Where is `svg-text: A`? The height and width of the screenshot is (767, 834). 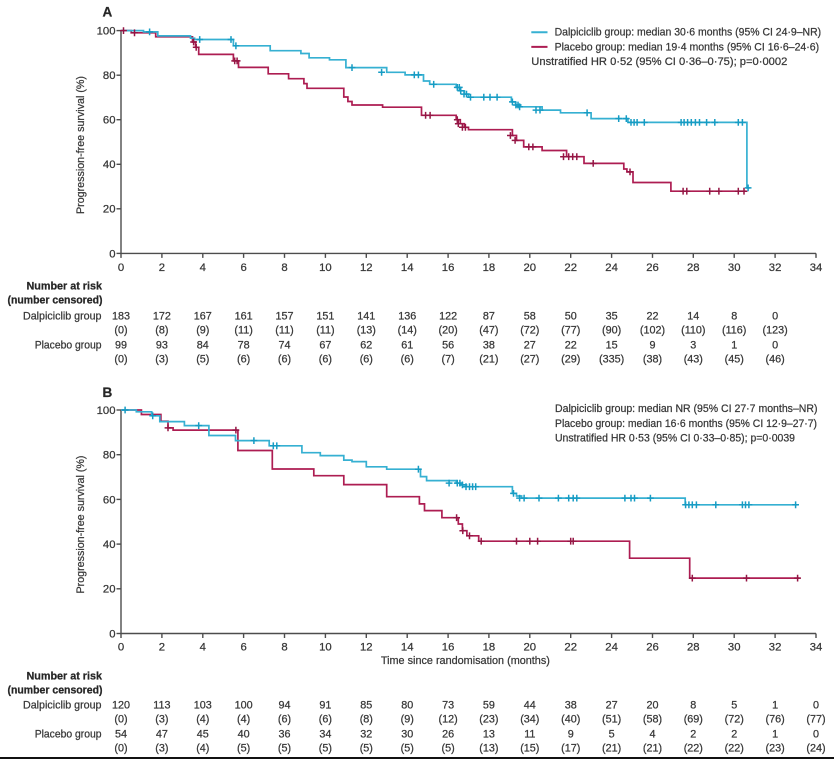
svg-text: A is located at coordinates (108, 11).